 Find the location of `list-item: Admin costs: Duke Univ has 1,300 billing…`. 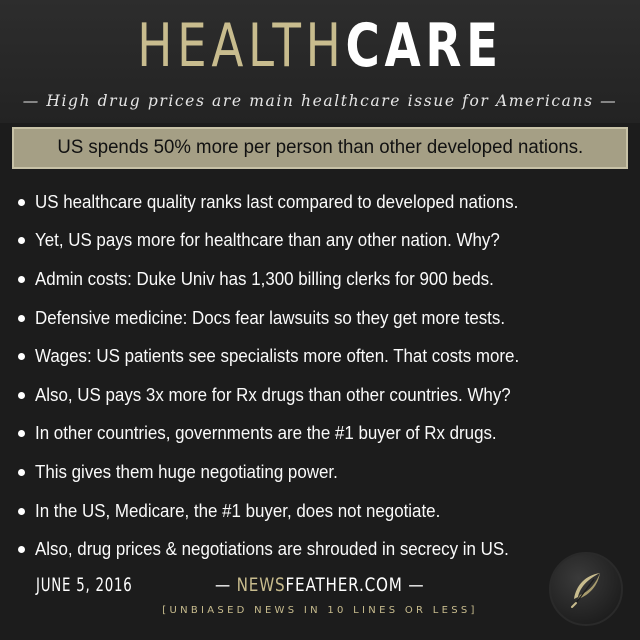

list-item: Admin costs: Duke Univ has 1,300 billing… is located at coordinates (329, 279).